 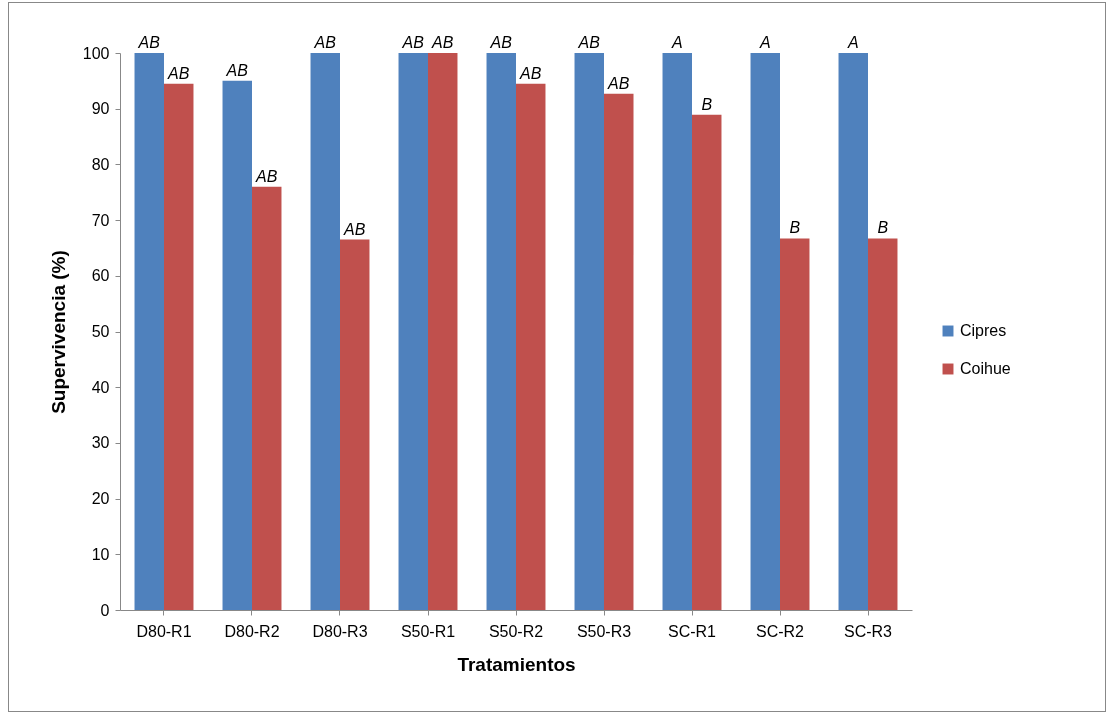 I want to click on y-tick-label: 90, so click(x=100, y=109).